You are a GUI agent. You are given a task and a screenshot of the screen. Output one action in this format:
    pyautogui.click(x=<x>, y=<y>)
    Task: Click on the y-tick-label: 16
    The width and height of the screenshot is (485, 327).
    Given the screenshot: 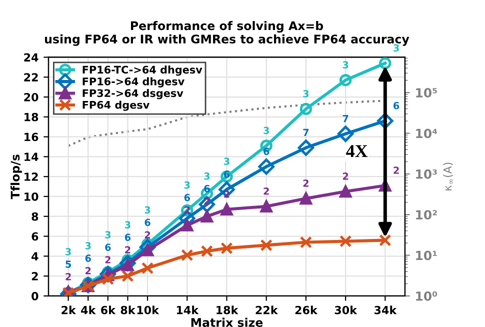 What is the action you would take?
    pyautogui.click(x=31, y=137)
    